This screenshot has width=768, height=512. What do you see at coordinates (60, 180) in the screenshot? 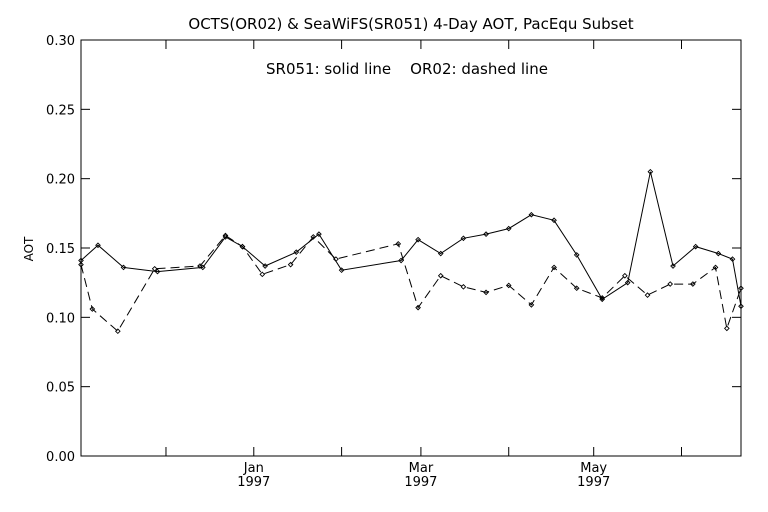
I see `y-tick-label: 0.20` at bounding box center [60, 180].